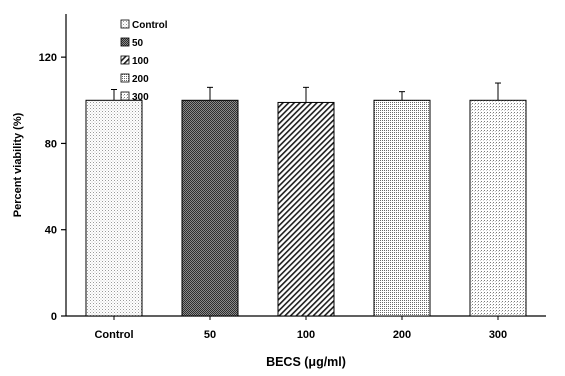 The width and height of the screenshot is (565, 376). I want to click on legend-label-50: 50, so click(138, 43).